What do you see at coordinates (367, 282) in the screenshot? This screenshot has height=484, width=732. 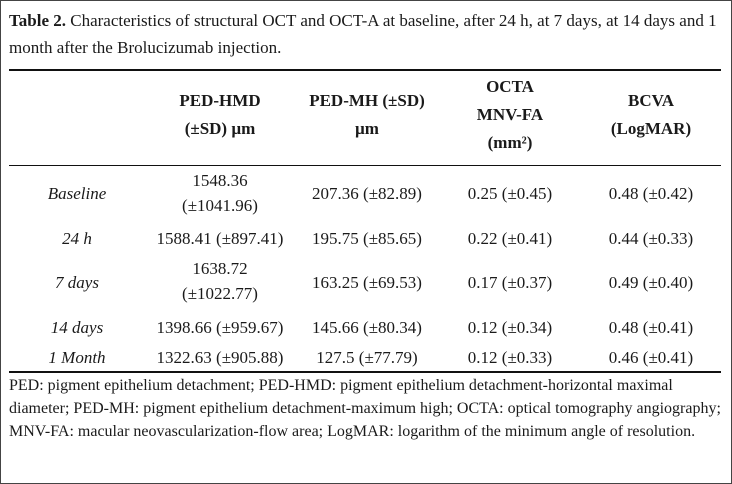 I see `cell-ped-mh: 163.25 (±69.53)` at bounding box center [367, 282].